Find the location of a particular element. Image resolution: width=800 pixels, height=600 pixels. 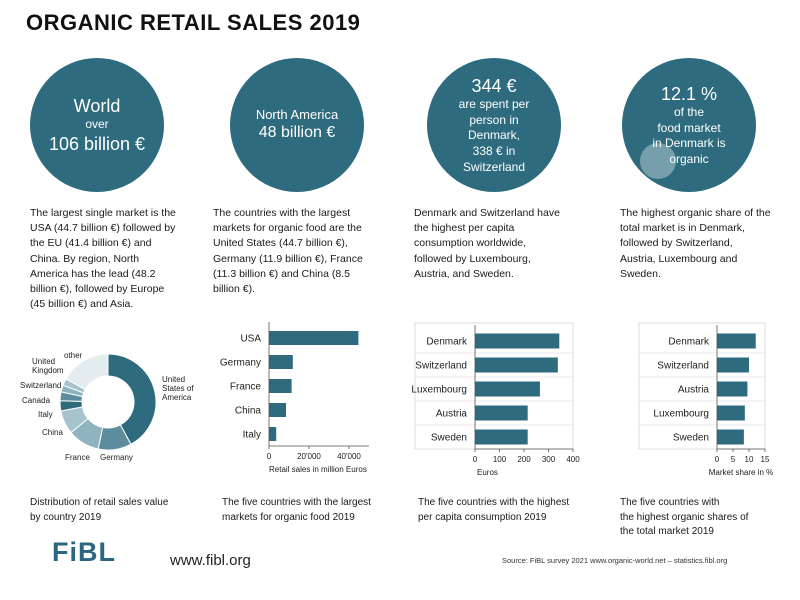

category-label: Luxembourg is located at coordinates (439, 390).